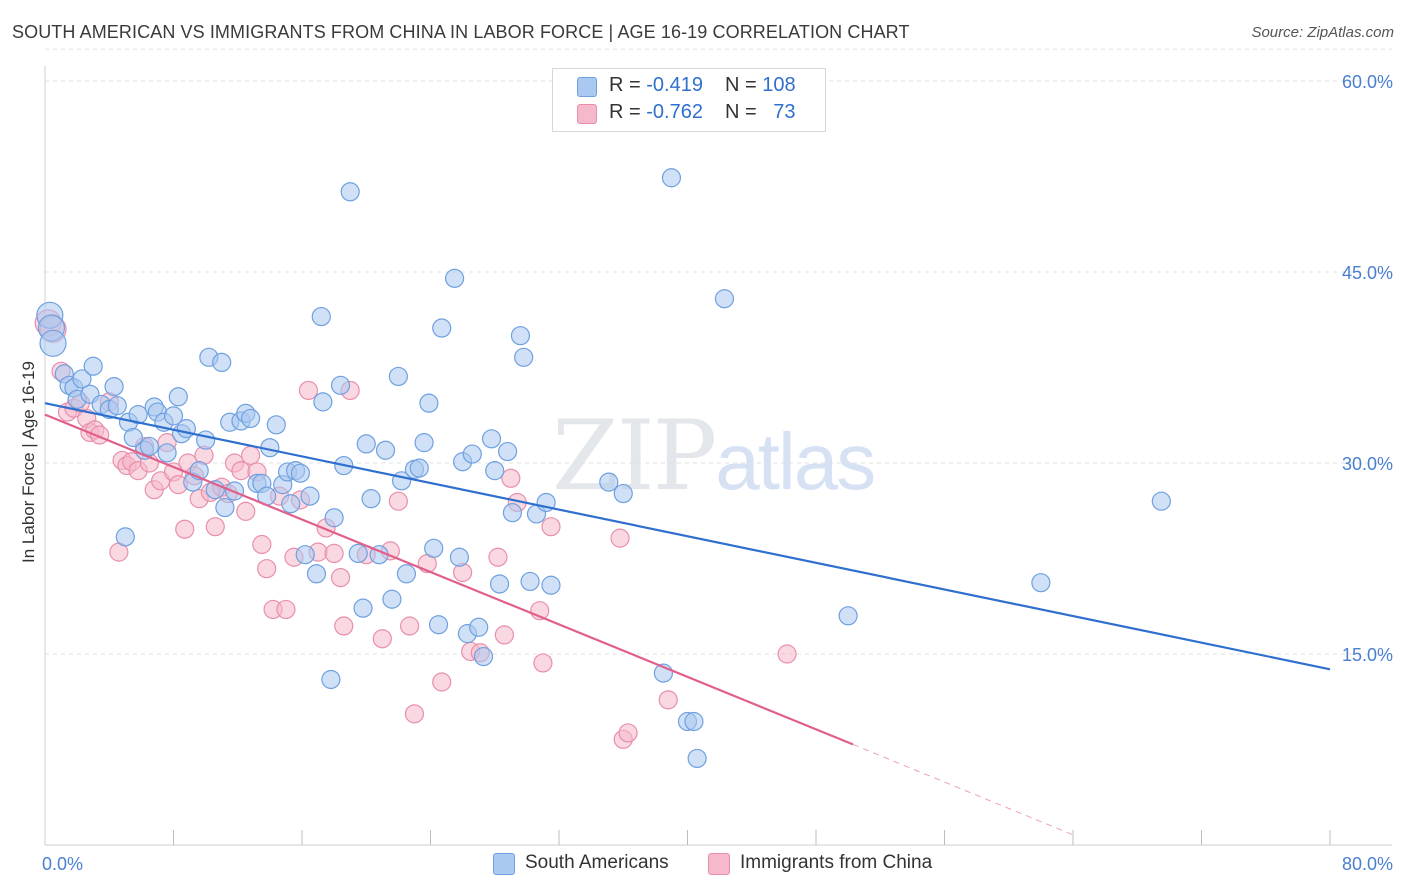  Describe the element at coordinates (963, 789) in the screenshot. I see `china-trend-extension` at that location.